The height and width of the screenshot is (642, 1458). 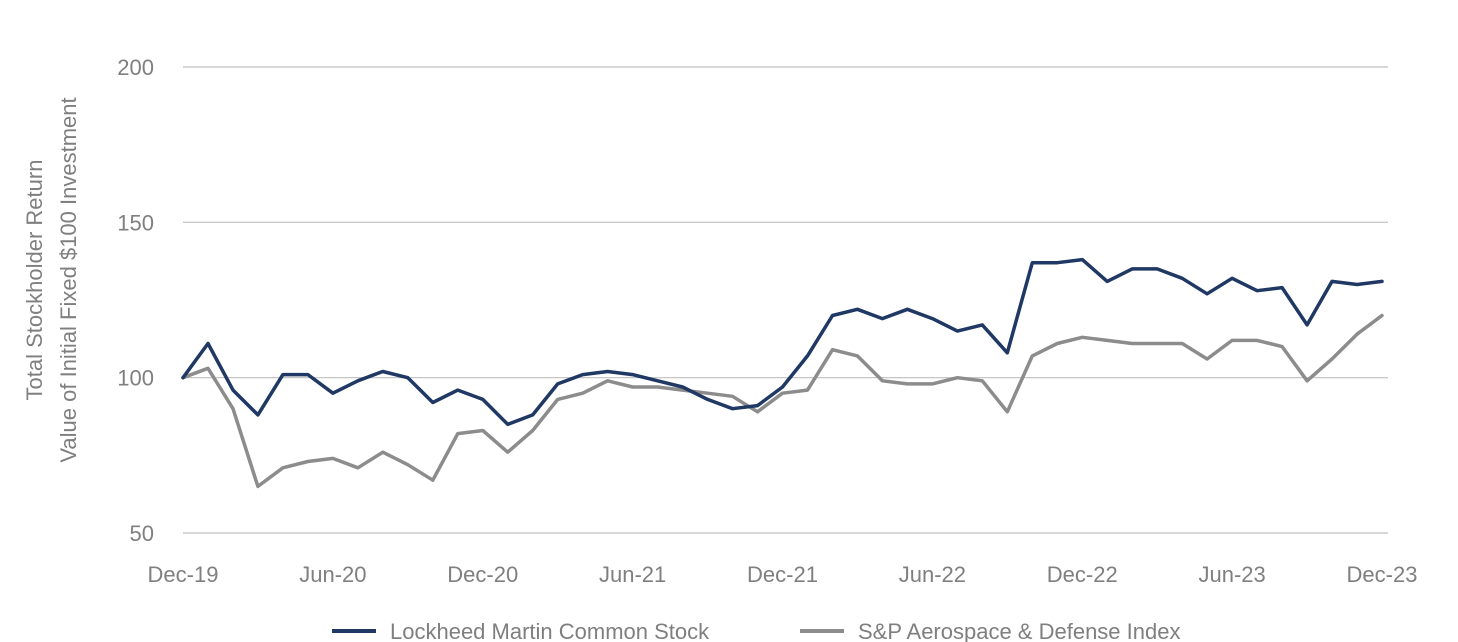 I want to click on x-tick-label-jun-23: Jun-23, so click(x=1231, y=574).